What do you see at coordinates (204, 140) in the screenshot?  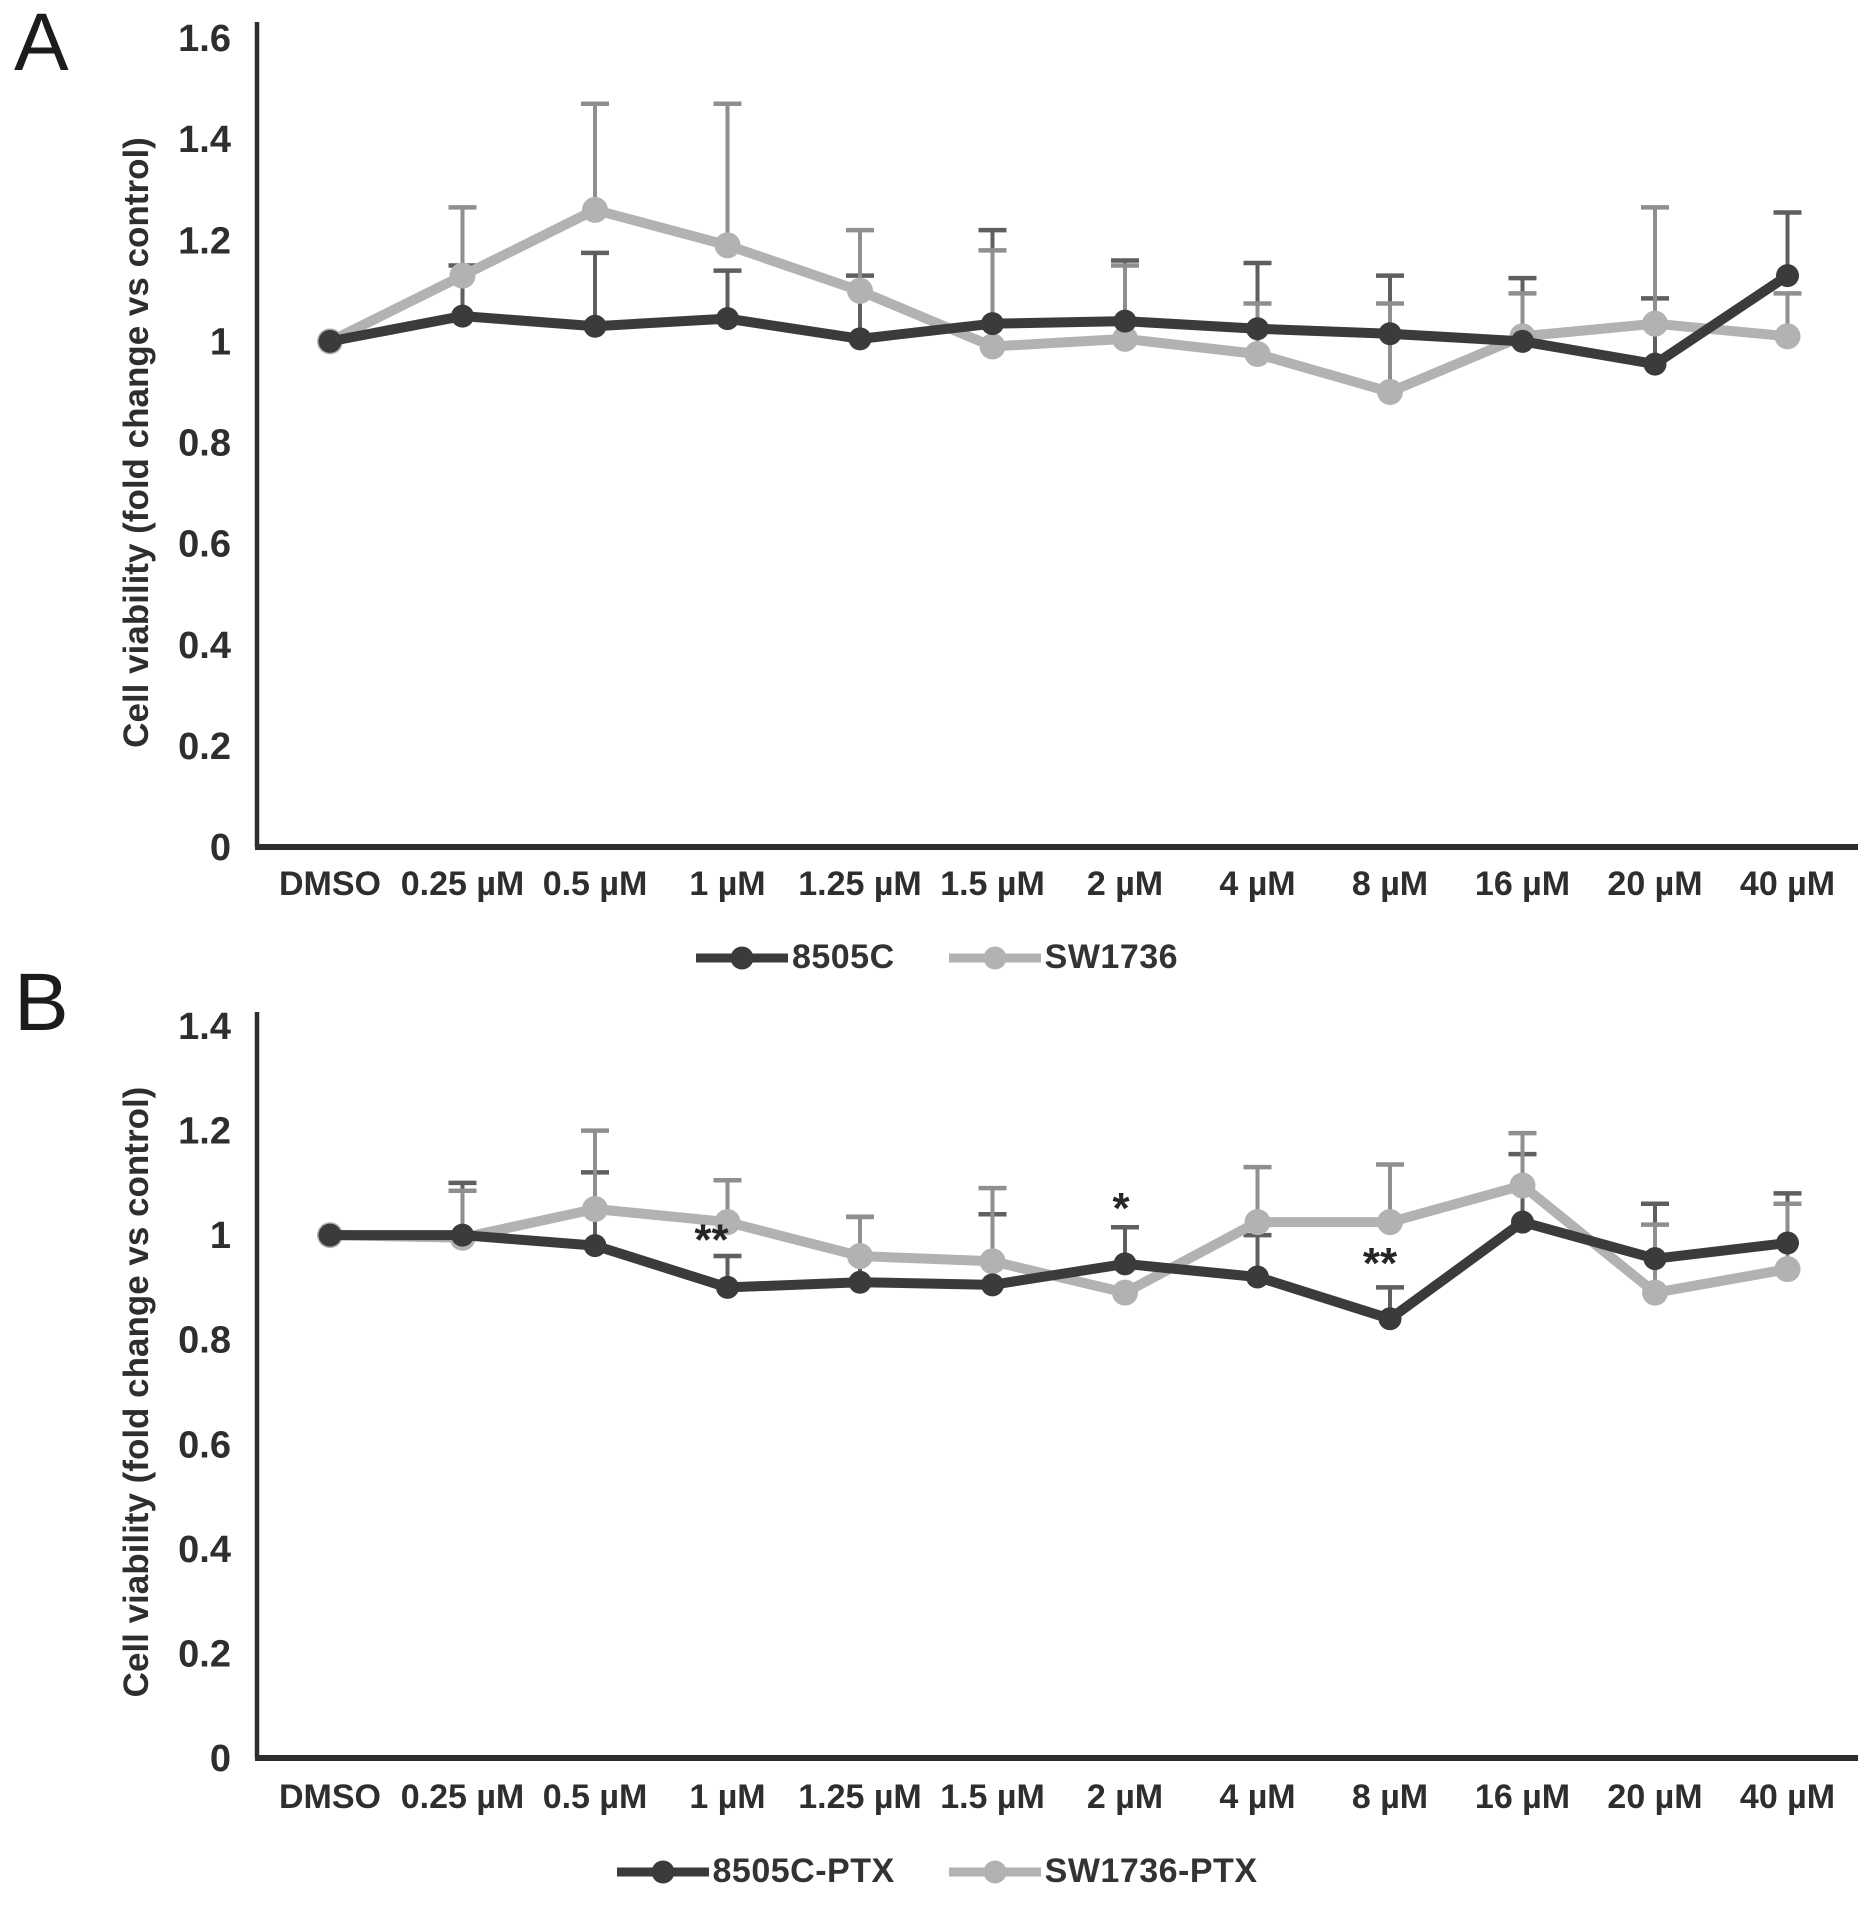 I see `panel-a-y-tick-label: 1.4` at bounding box center [204, 140].